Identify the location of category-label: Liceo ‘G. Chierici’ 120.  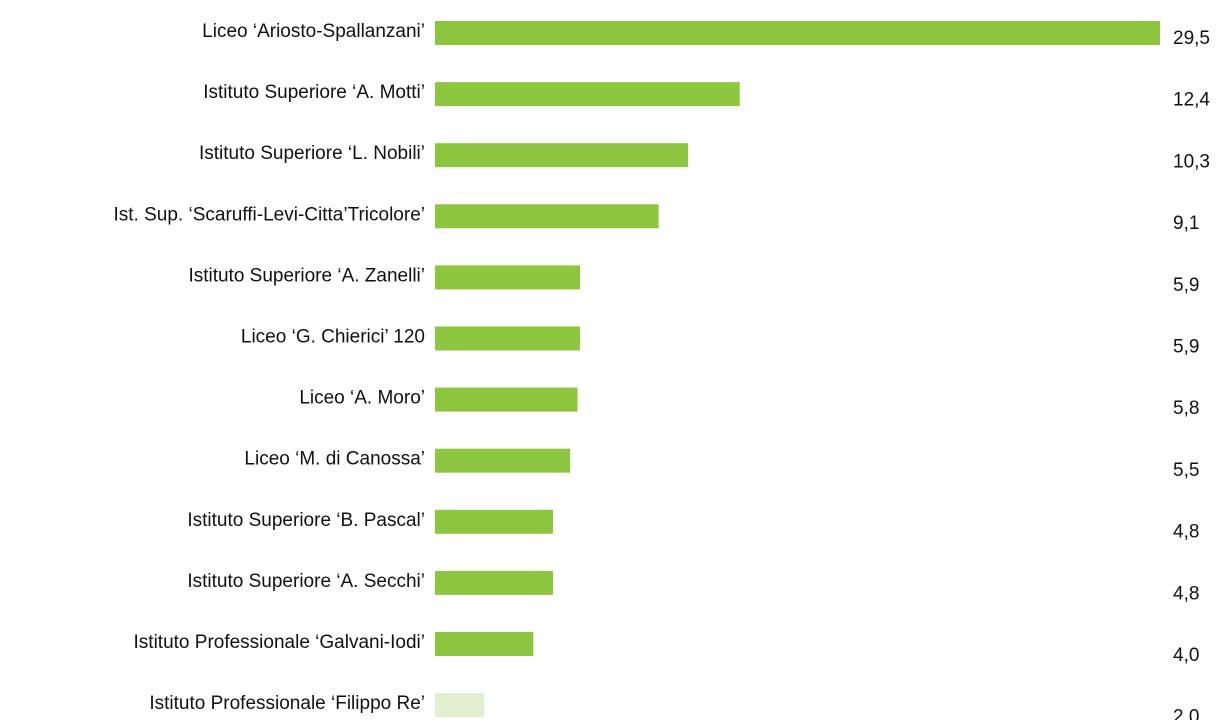
(333, 337).